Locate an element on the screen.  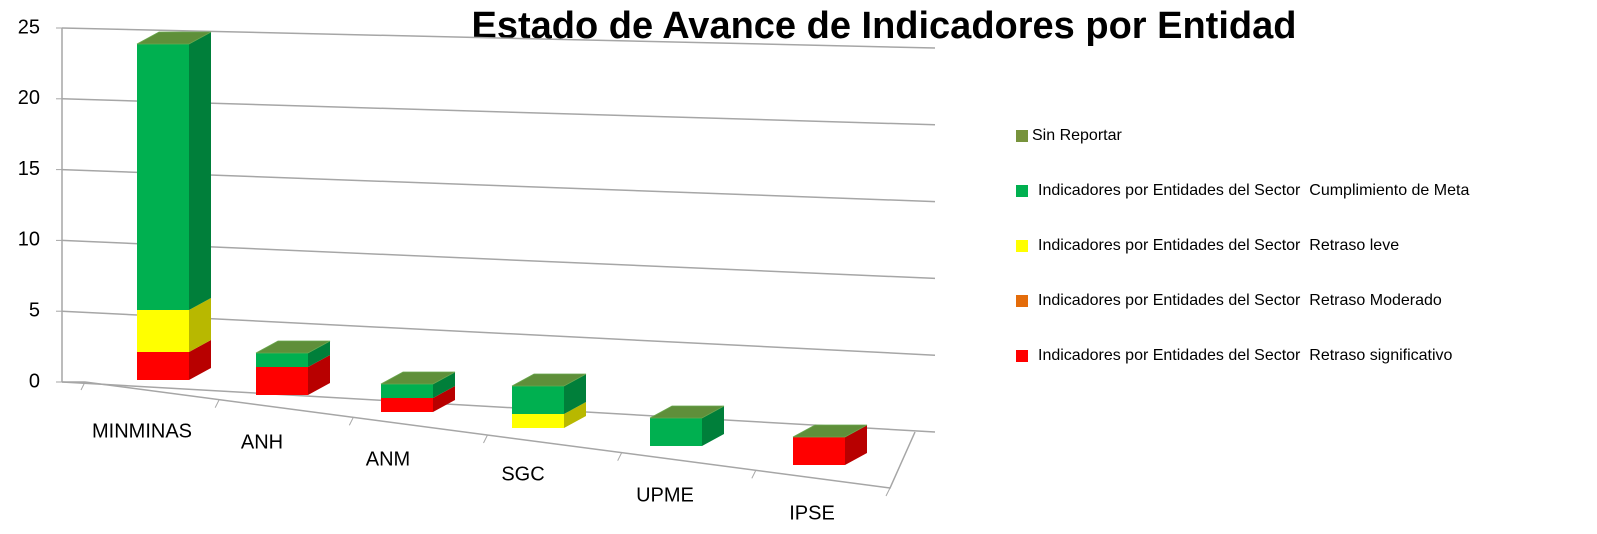
y-tick-label: 0 is located at coordinates (34, 381).